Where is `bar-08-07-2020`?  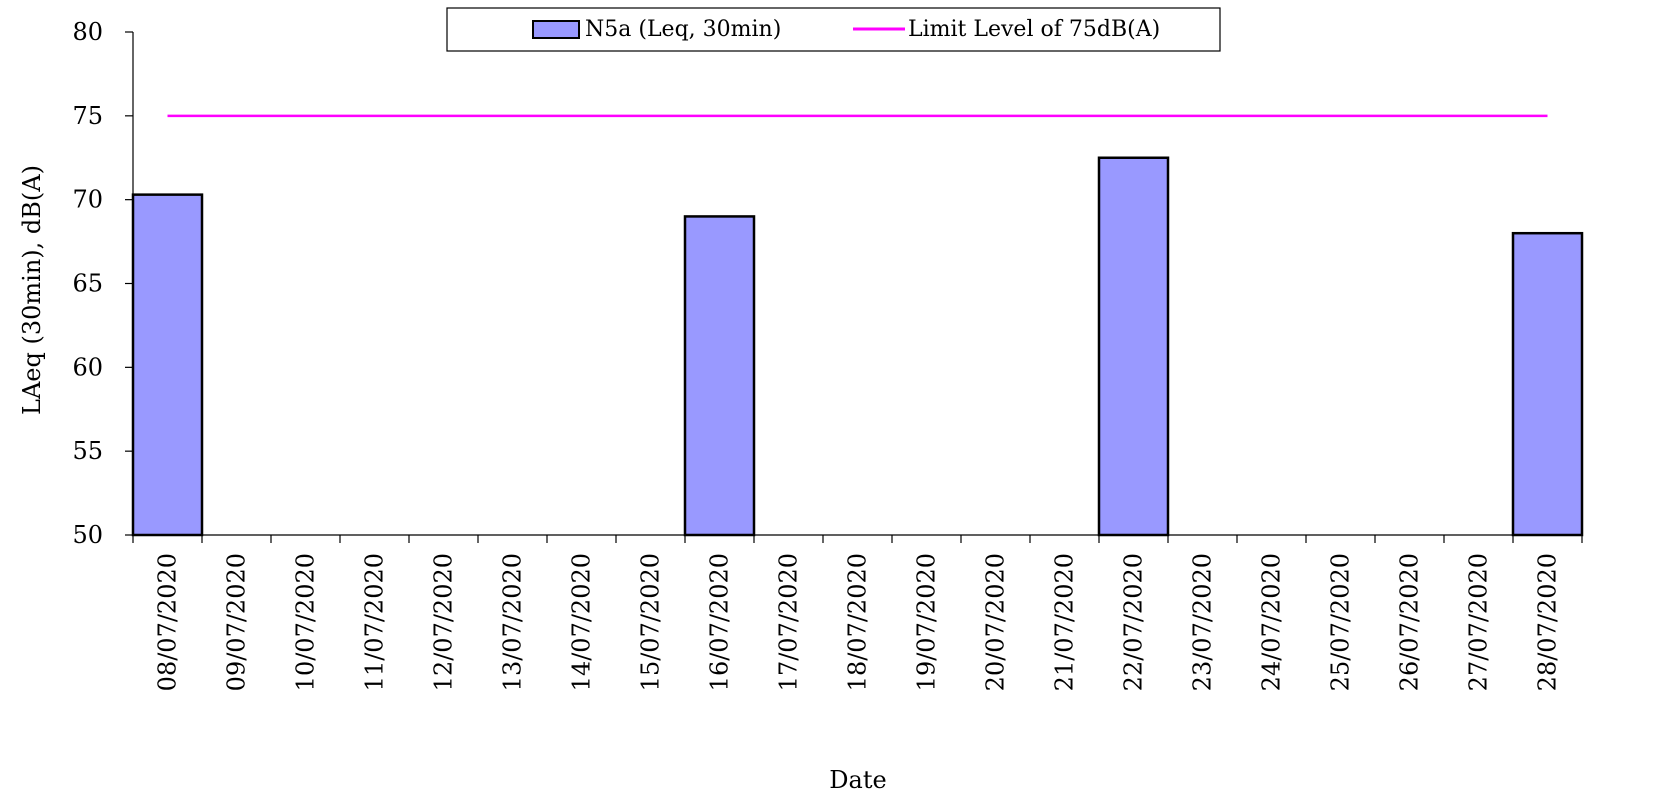
bar-08-07-2020 is located at coordinates (167, 365).